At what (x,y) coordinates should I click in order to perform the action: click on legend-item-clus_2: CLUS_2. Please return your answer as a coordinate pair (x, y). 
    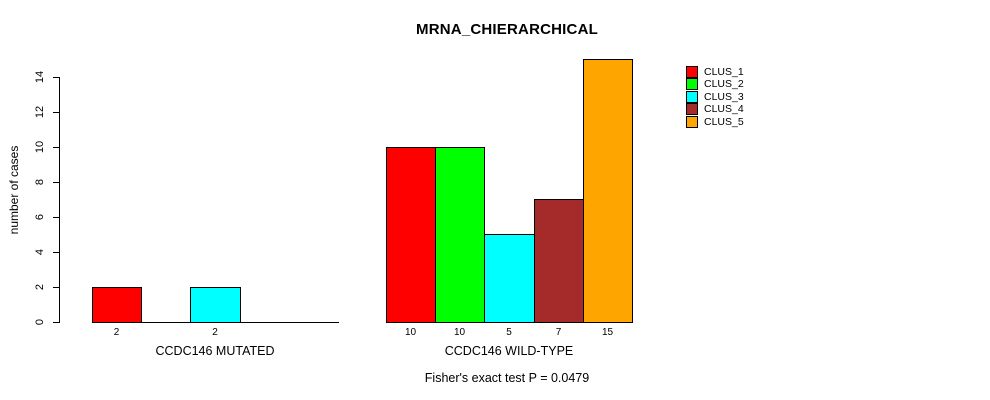
    Looking at the image, I should click on (715, 84).